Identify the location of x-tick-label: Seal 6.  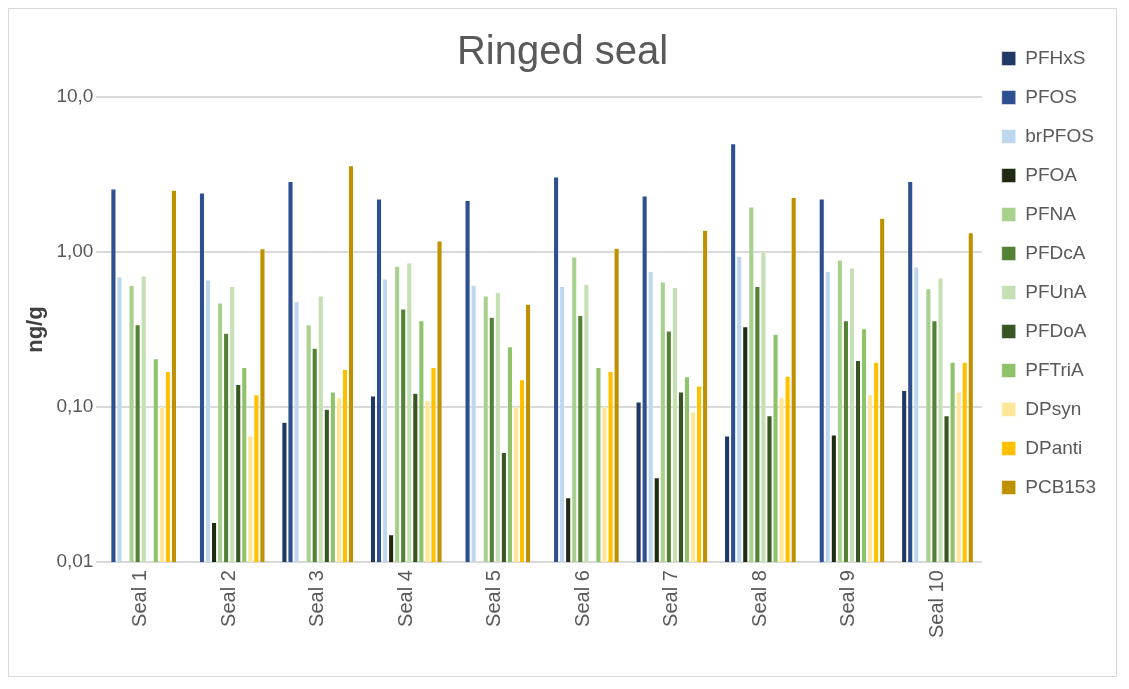
(581, 598).